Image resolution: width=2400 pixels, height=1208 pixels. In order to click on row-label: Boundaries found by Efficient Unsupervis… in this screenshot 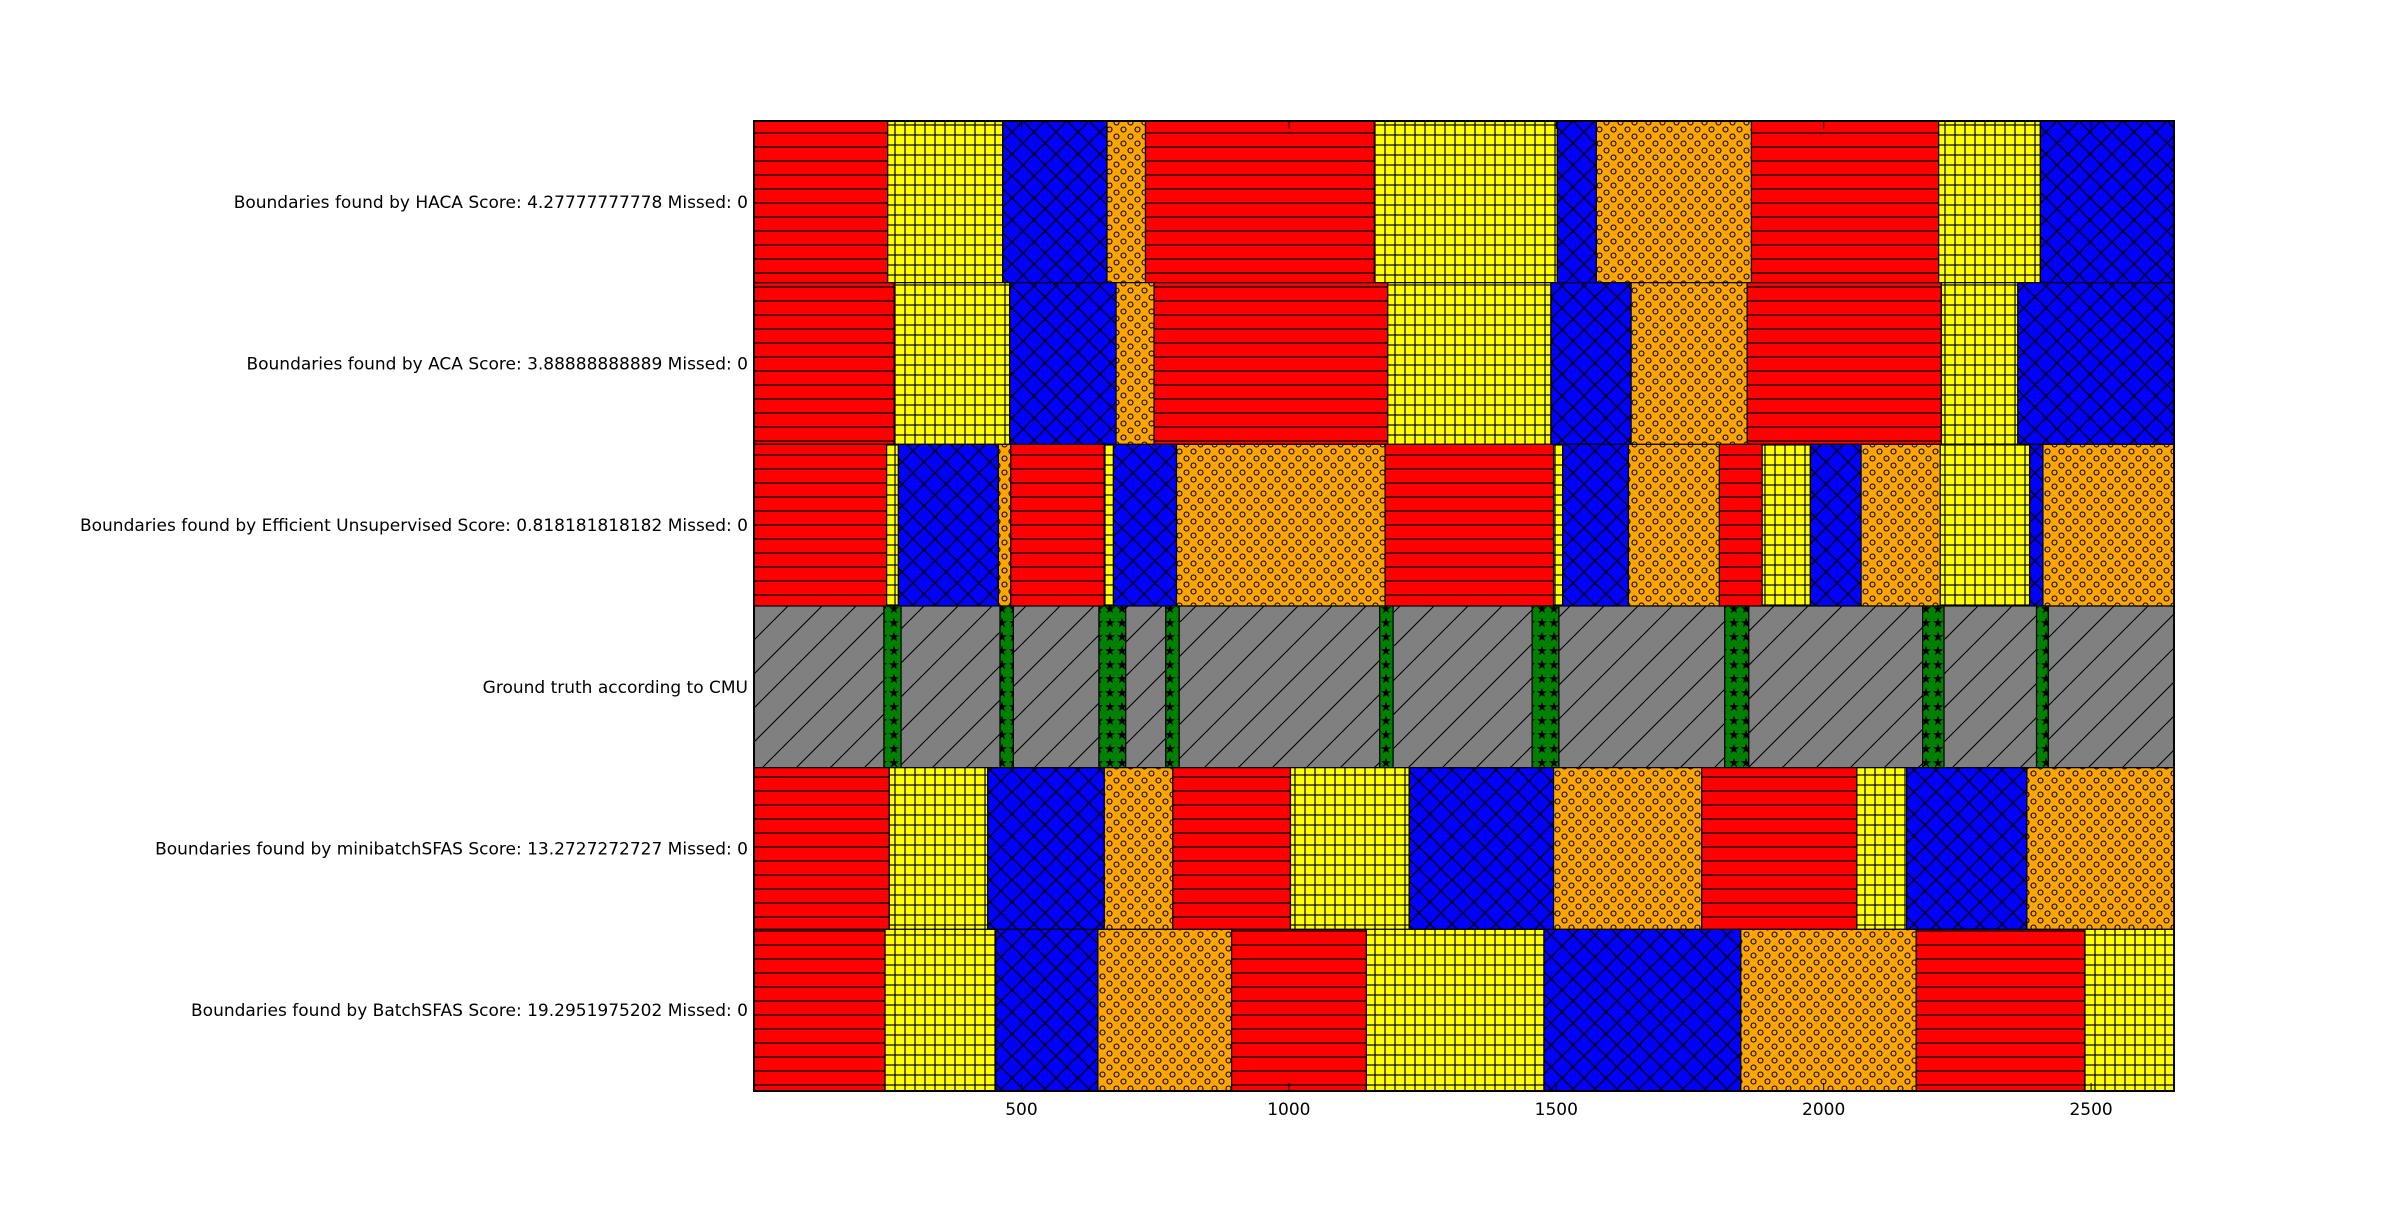, I will do `click(414, 526)`.